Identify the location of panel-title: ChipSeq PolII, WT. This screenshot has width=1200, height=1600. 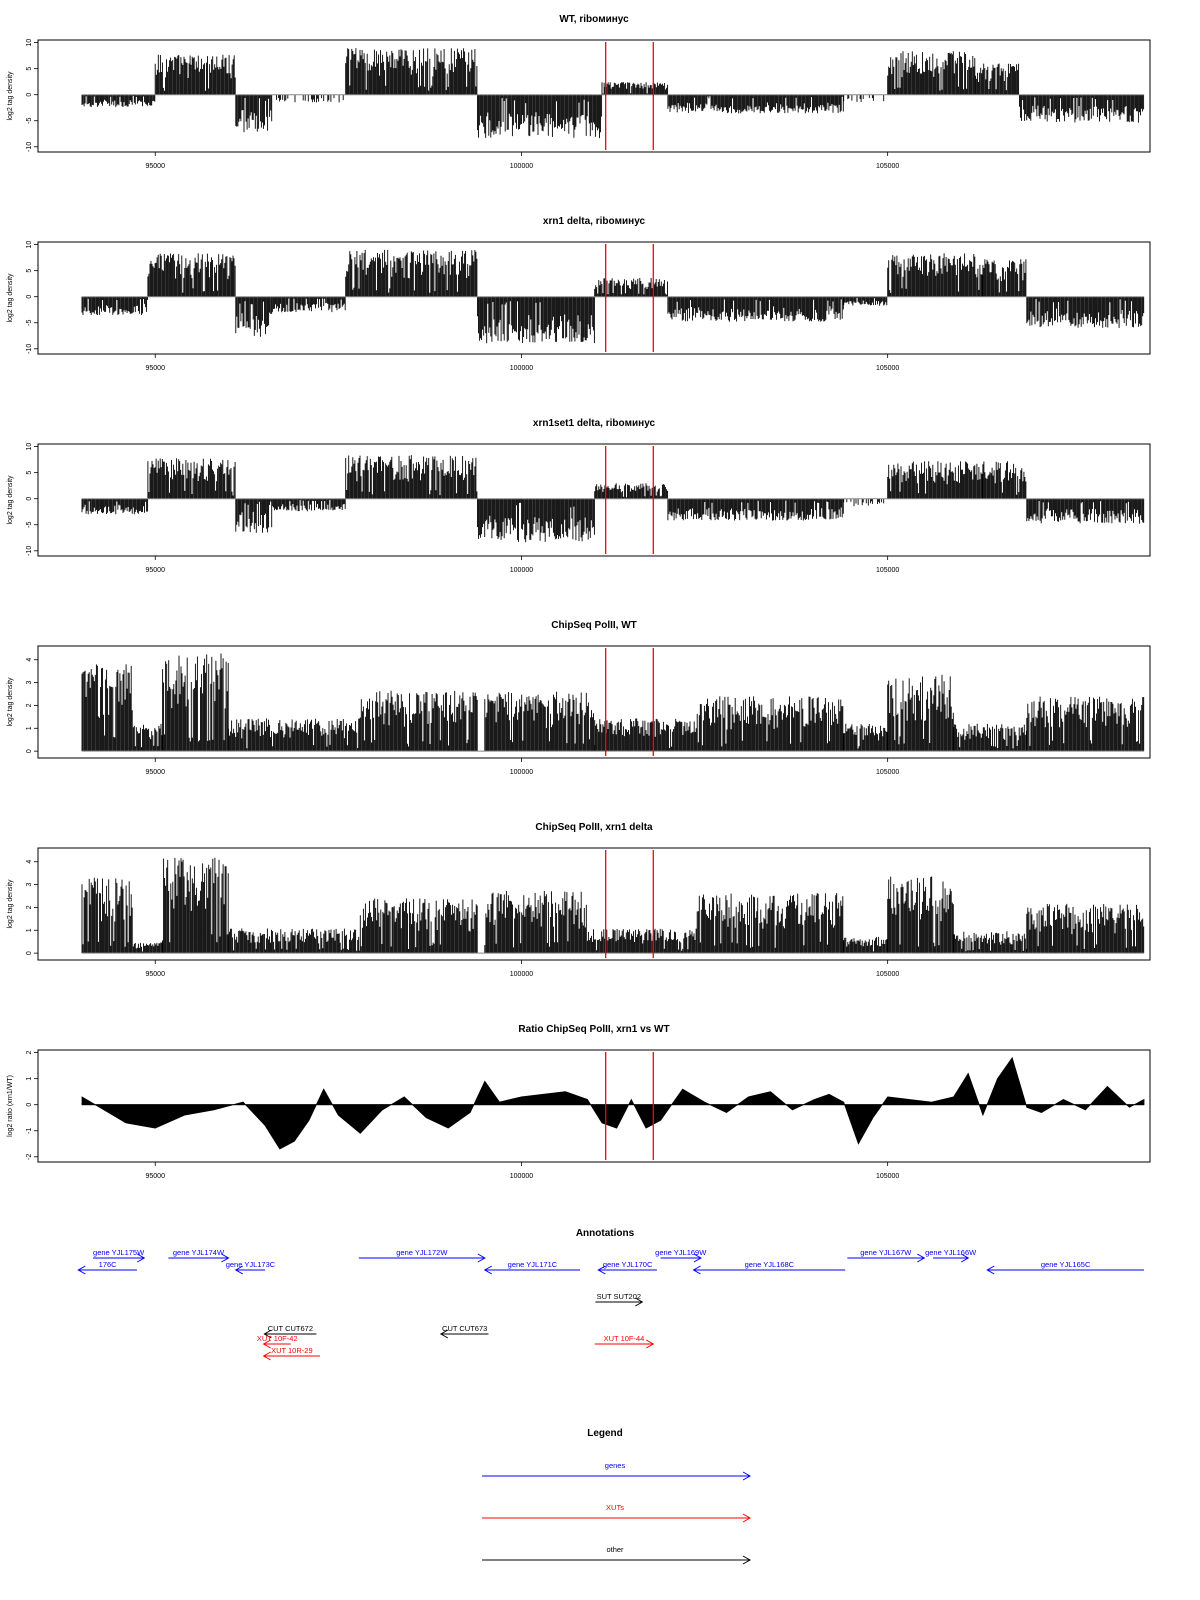
(594, 625).